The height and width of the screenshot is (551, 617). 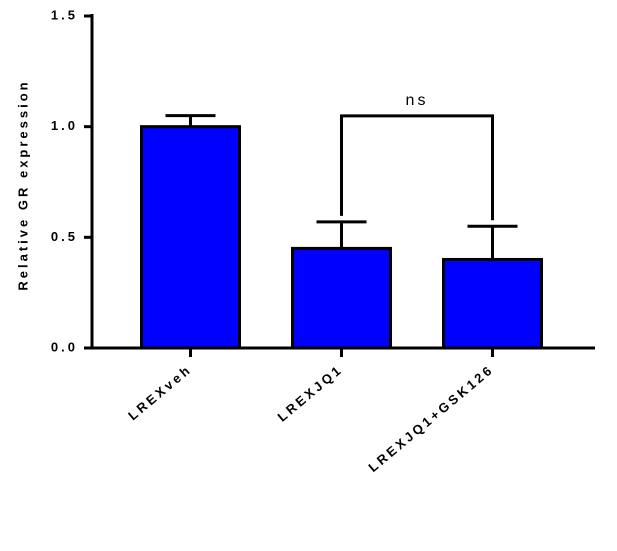 I want to click on significance-bracket, so click(x=417, y=167).